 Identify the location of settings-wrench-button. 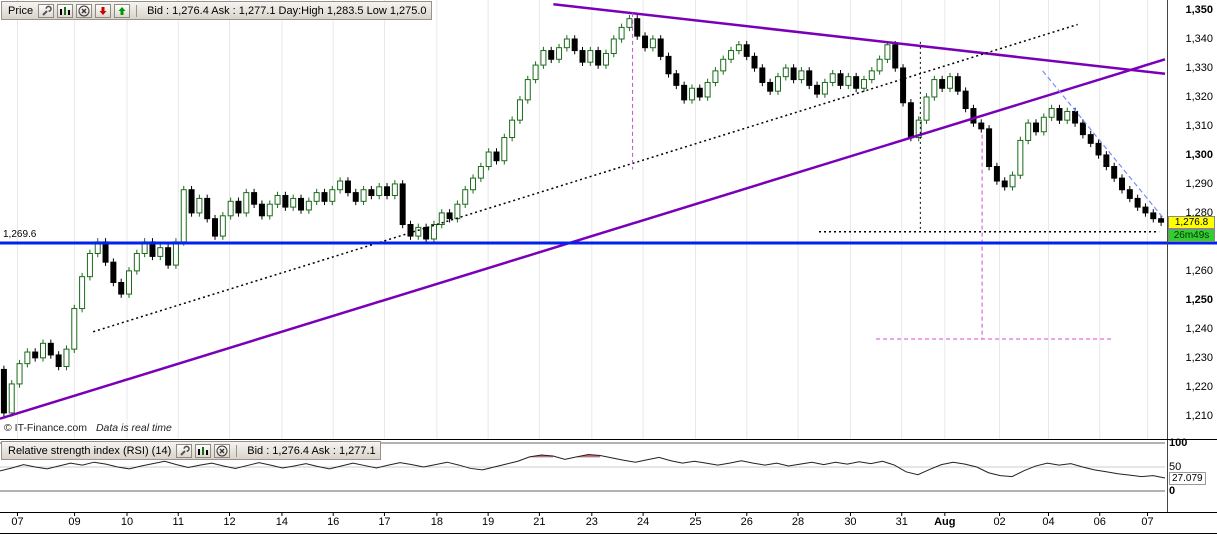
(46, 10).